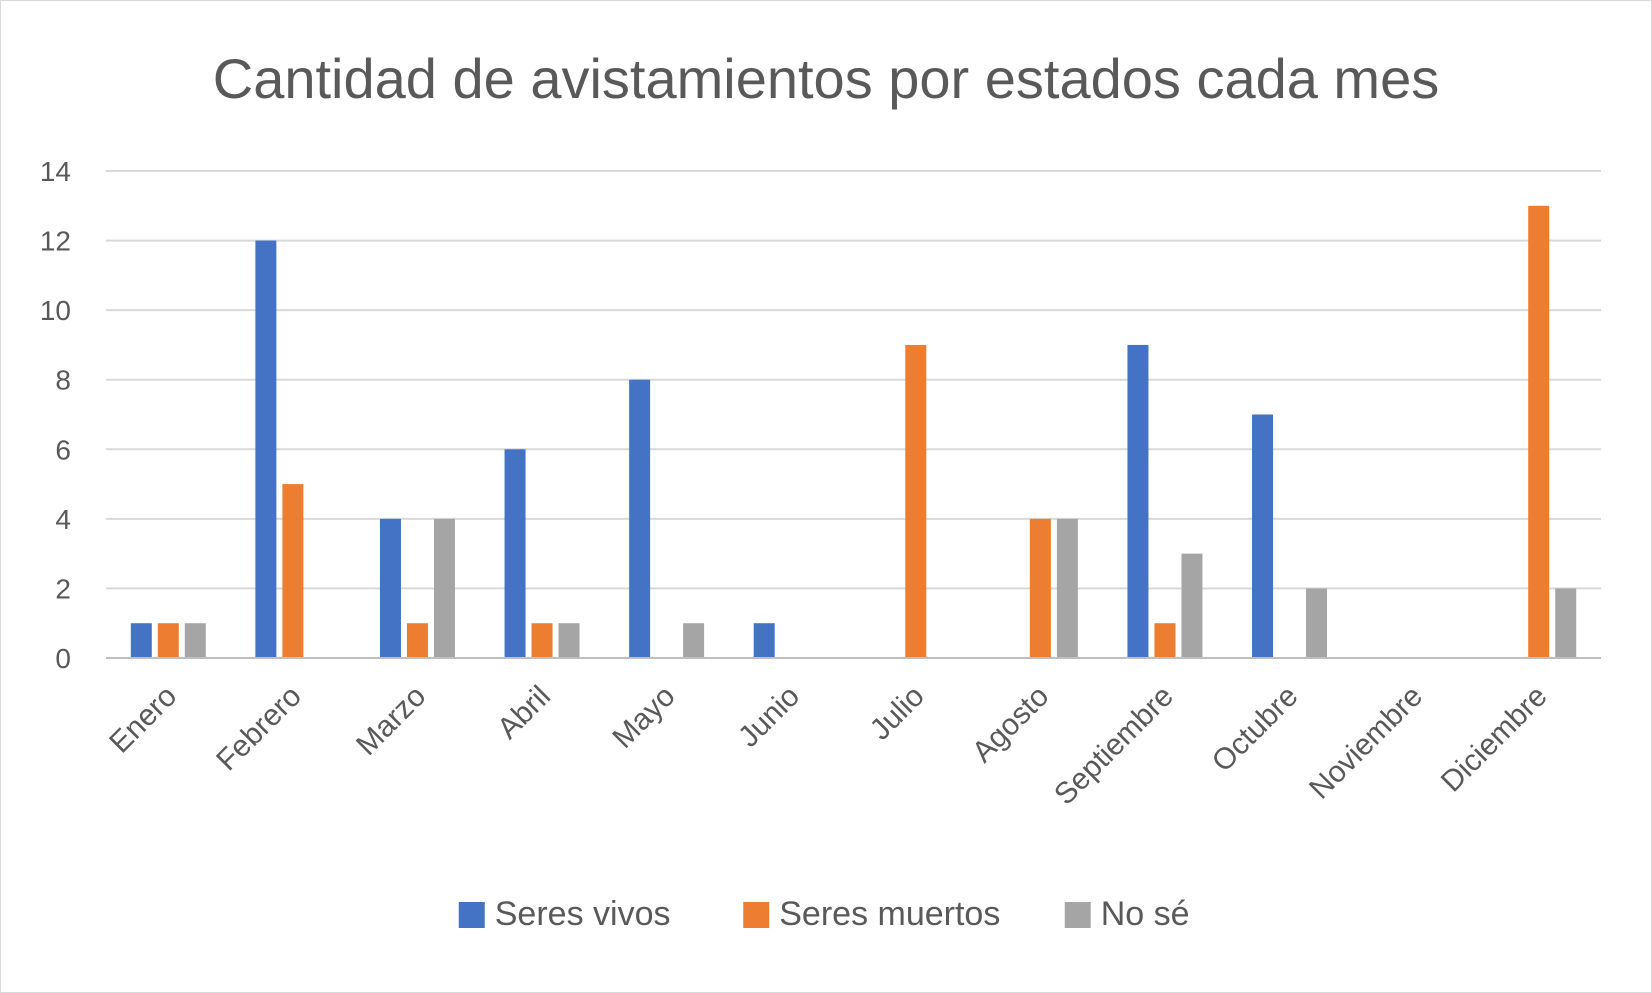 The width and height of the screenshot is (1652, 993). What do you see at coordinates (63, 588) in the screenshot?
I see `y-tick-label: 2` at bounding box center [63, 588].